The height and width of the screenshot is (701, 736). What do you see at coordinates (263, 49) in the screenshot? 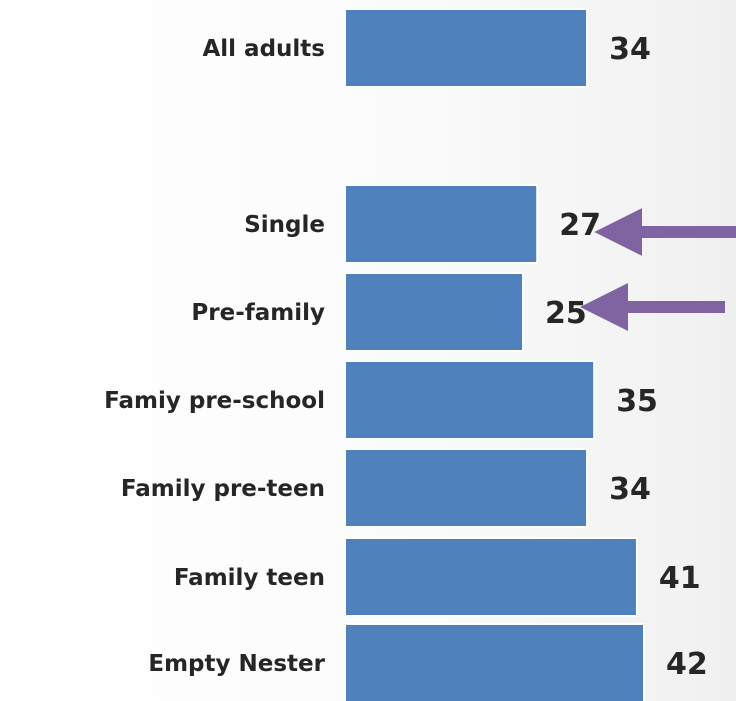
I see `category-label-all-adults: All adults` at bounding box center [263, 49].